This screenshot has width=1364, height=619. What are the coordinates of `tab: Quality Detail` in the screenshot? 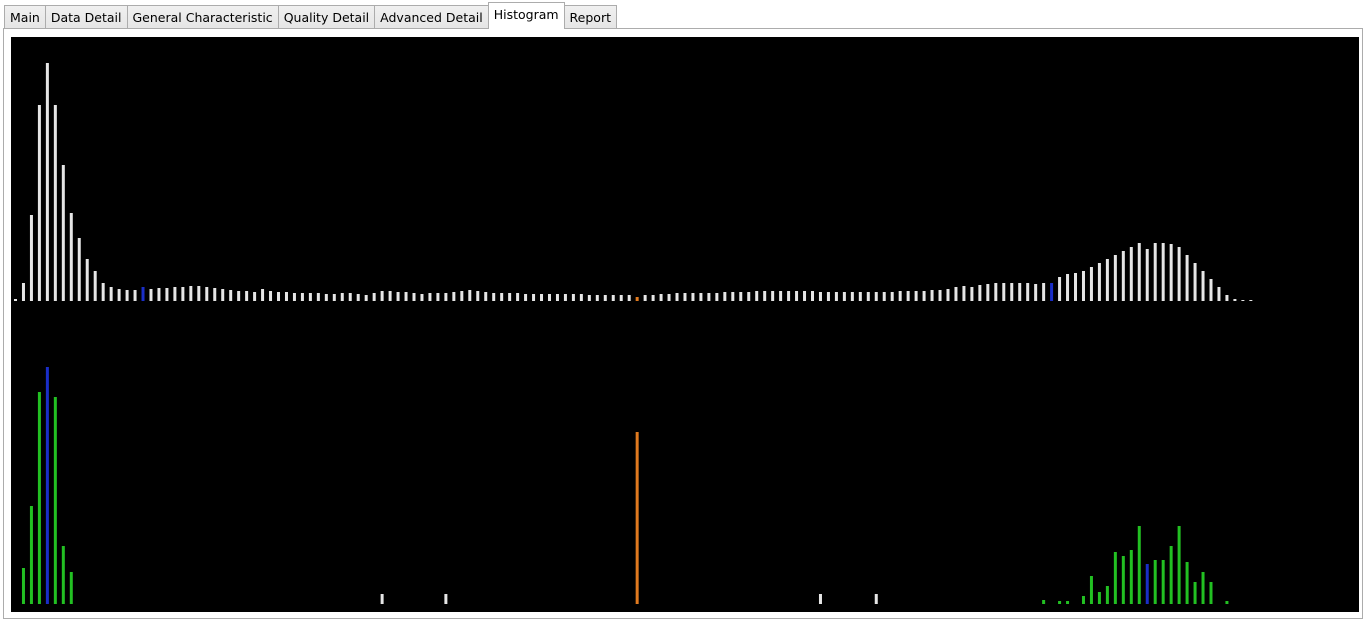 It's located at (326, 17).